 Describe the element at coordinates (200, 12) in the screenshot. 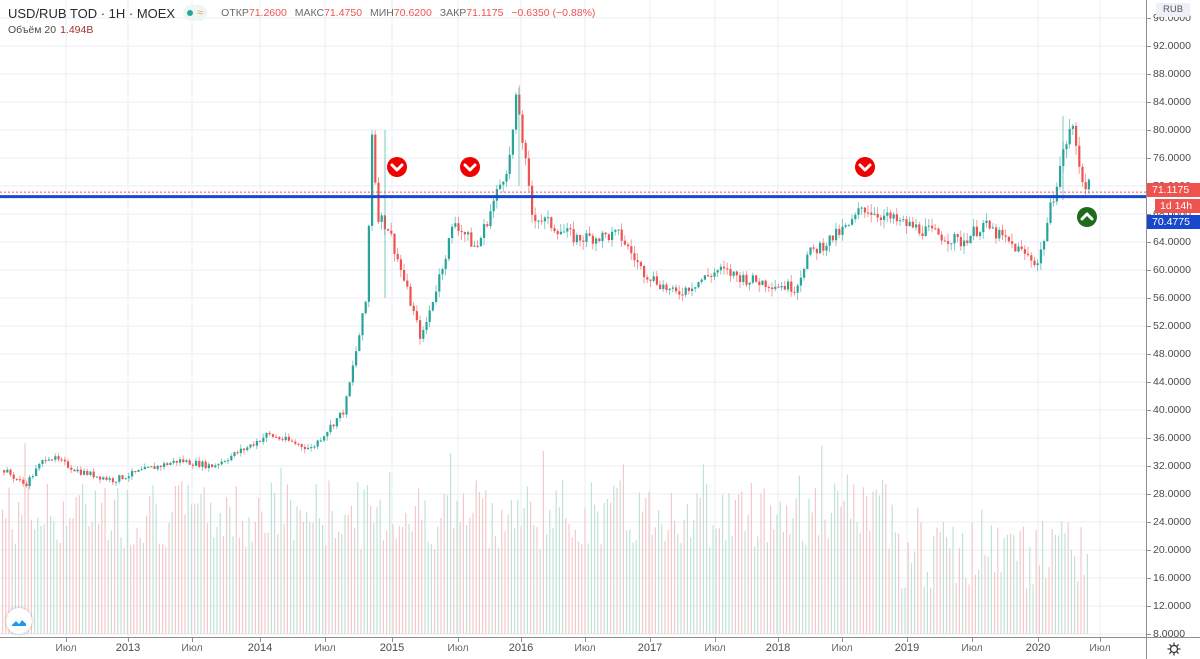

I see `delayed-data-icon: ≈` at that location.